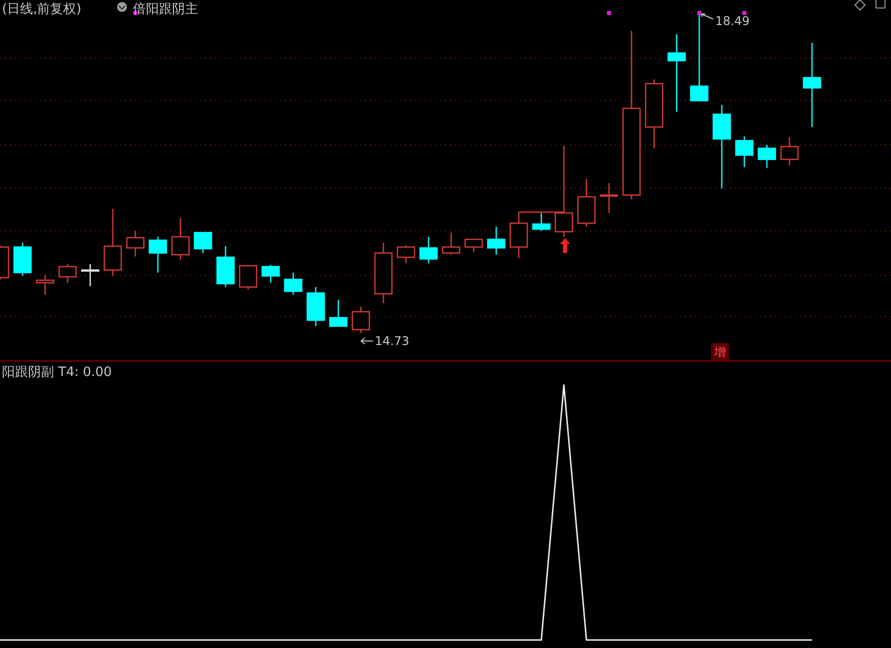 The width and height of the screenshot is (891, 648). Describe the element at coordinates (719, 352) in the screenshot. I see `text: 增` at that location.